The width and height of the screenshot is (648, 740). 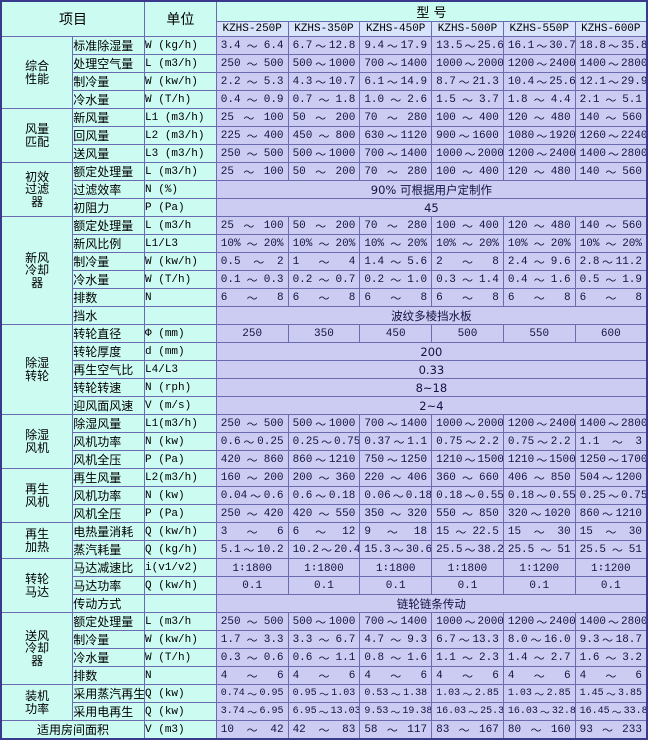 I want to click on row-value: 350, so click(x=324, y=333).